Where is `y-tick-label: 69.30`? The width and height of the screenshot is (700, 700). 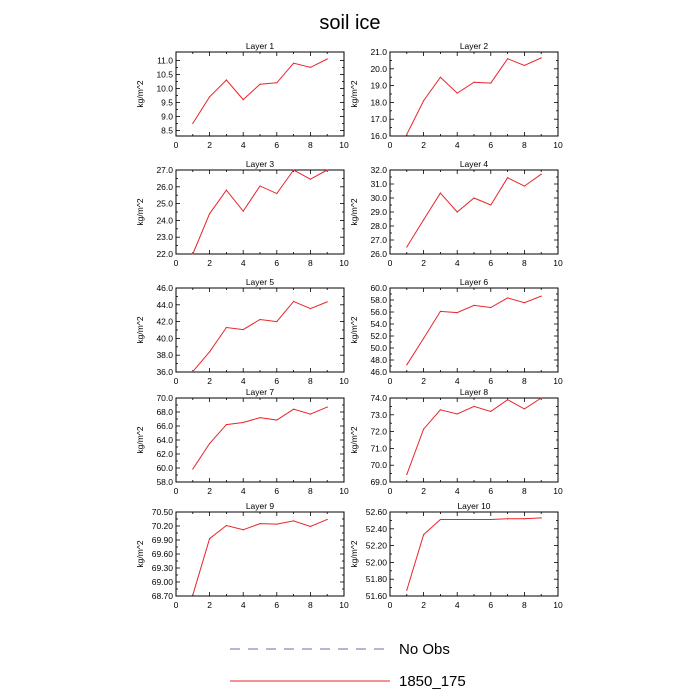 y-tick-label: 69.30 is located at coordinates (163, 568).